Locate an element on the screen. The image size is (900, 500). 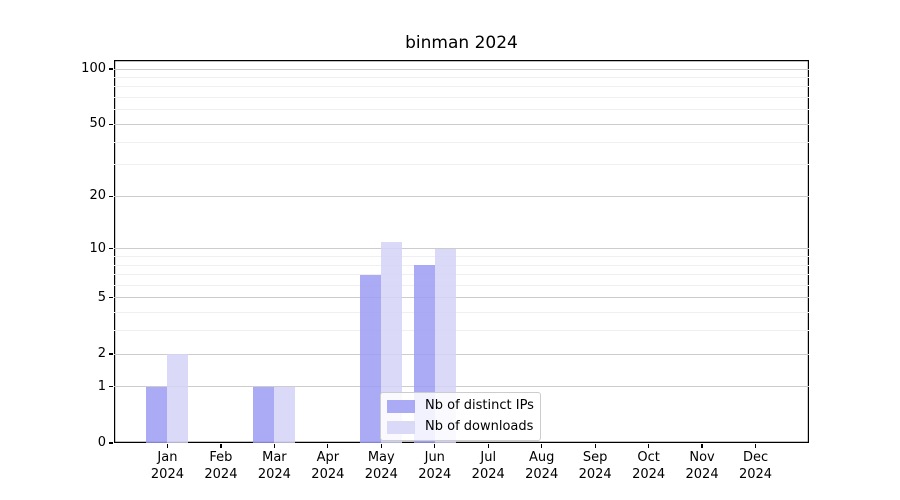
y-tick-label-0: 0 is located at coordinates (101, 442).